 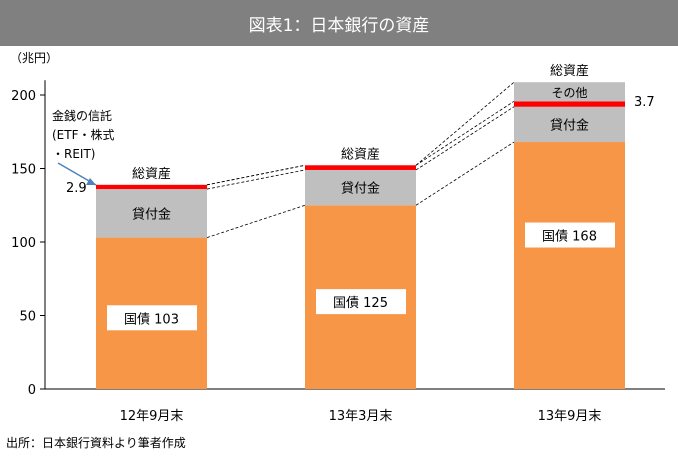 I want to click on trust-annotation-label: (ETF・株式, so click(x=83, y=134).